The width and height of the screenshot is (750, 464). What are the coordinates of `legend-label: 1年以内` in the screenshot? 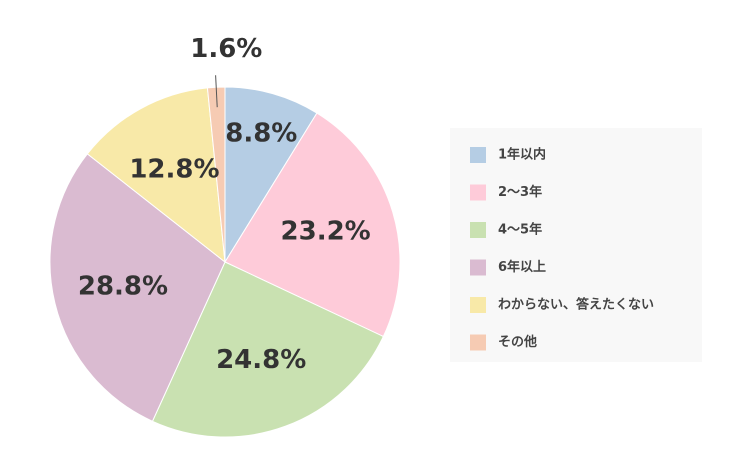 It's located at (522, 155).